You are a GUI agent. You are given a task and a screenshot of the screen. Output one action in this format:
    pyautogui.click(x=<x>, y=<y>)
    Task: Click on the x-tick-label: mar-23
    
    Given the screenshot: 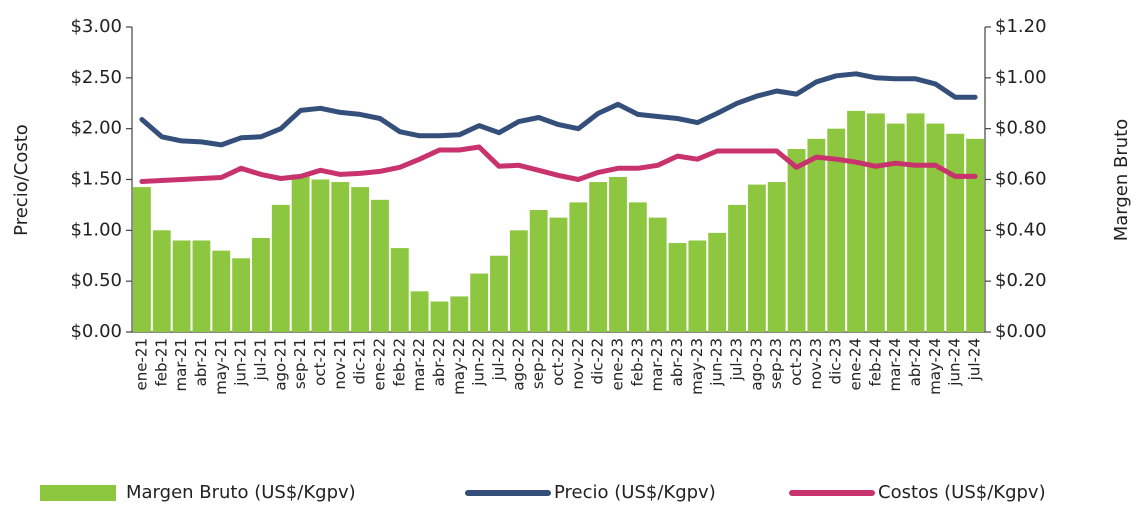 What is the action you would take?
    pyautogui.click(x=657, y=365)
    